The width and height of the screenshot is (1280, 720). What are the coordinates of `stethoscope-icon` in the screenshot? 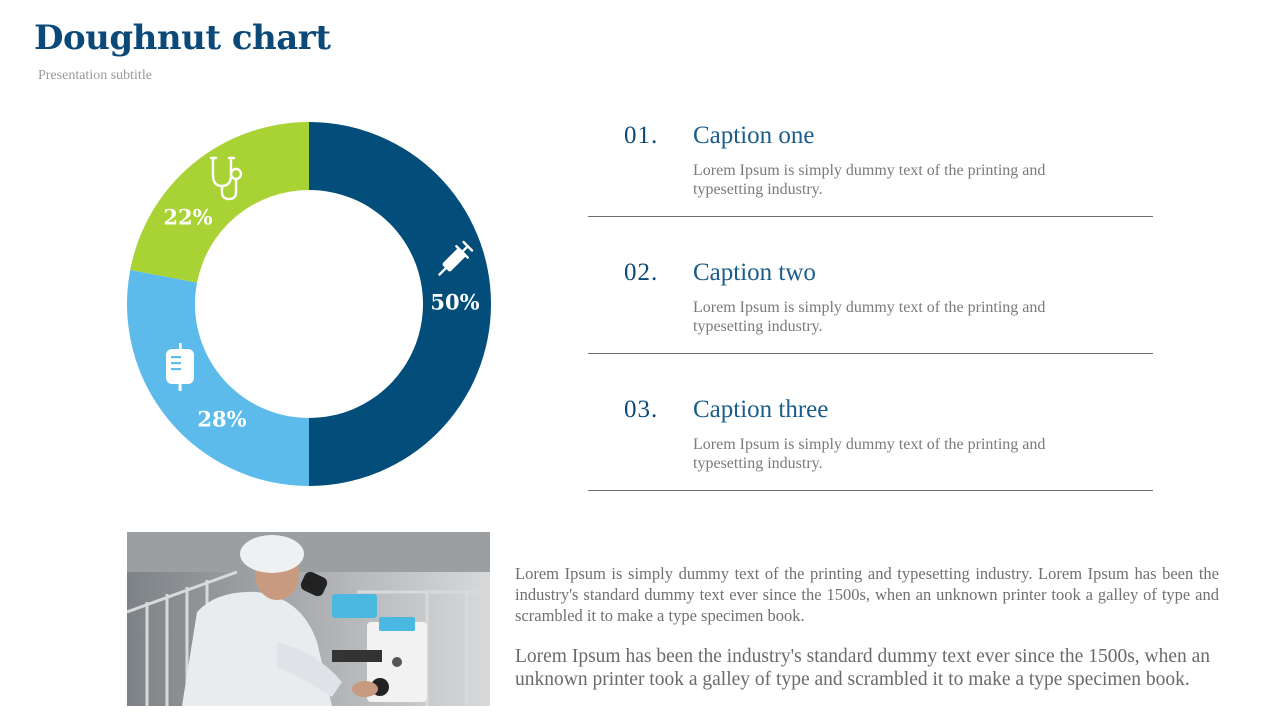 It's located at (226, 178).